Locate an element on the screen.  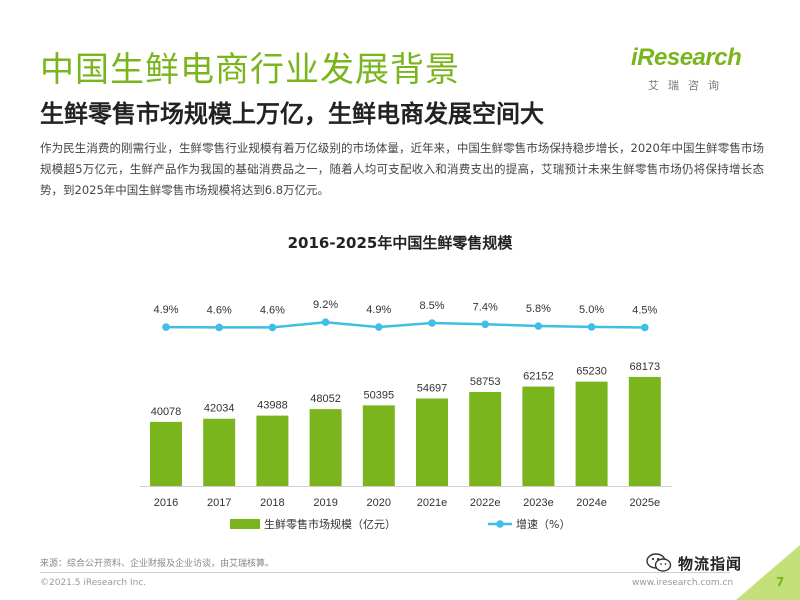
growth-point-2018 is located at coordinates (272, 327).